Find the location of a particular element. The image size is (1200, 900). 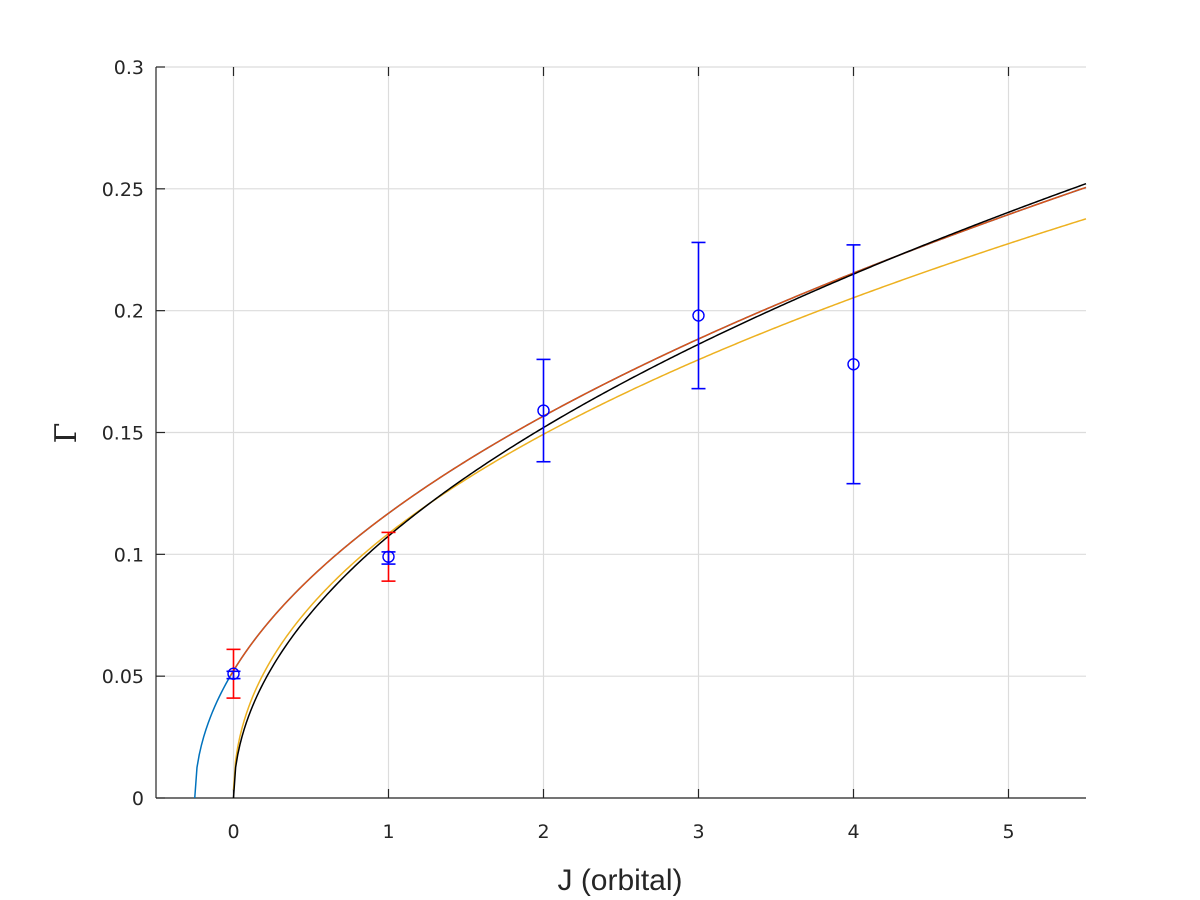

y-tick-label: 0.3 is located at coordinates (129, 68).